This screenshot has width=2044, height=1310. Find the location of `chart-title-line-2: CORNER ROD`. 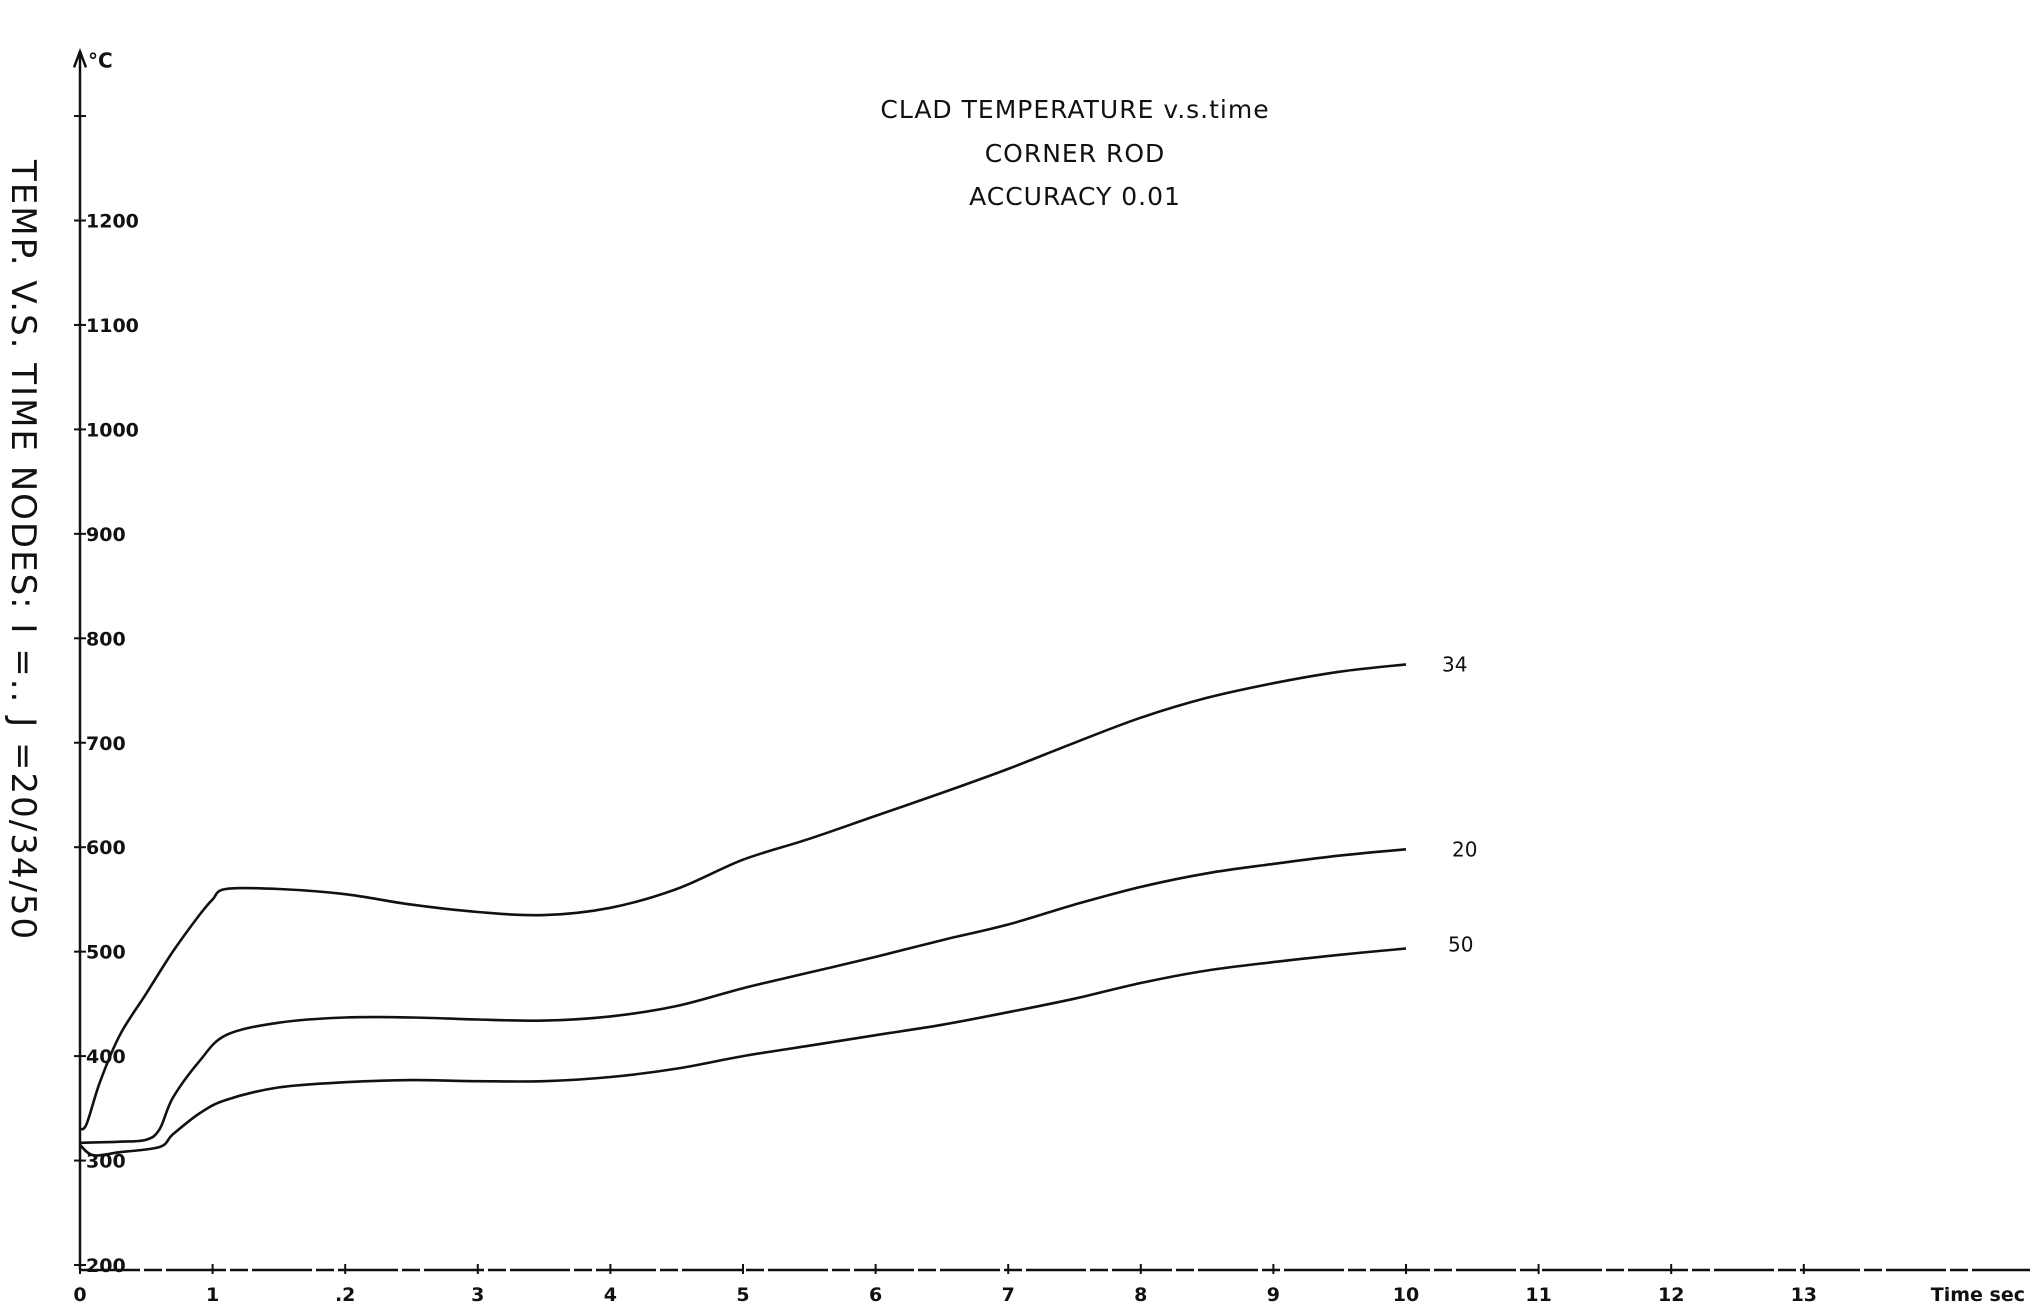

chart-title-line-2: CORNER ROD is located at coordinates (1075, 153).